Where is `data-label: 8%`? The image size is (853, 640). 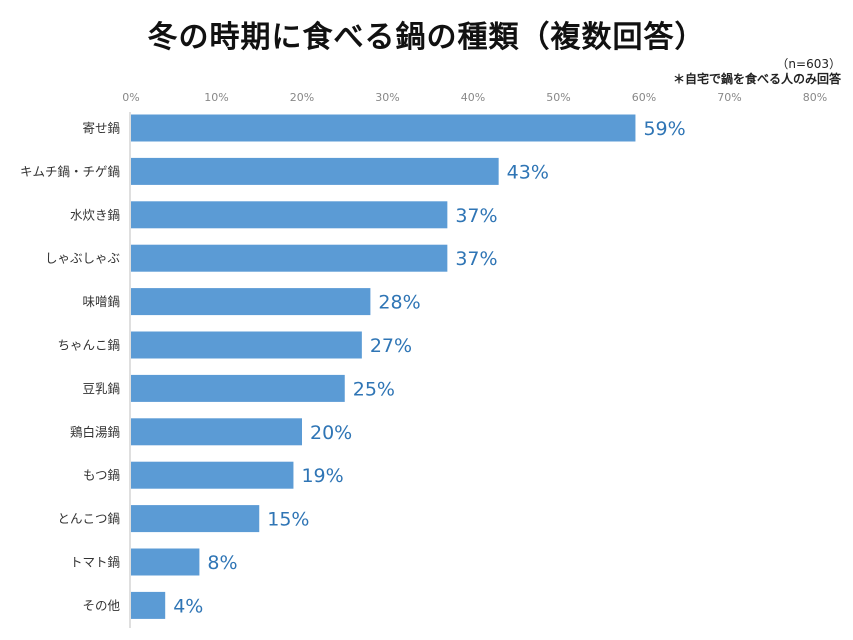
data-label: 8% is located at coordinates (222, 563).